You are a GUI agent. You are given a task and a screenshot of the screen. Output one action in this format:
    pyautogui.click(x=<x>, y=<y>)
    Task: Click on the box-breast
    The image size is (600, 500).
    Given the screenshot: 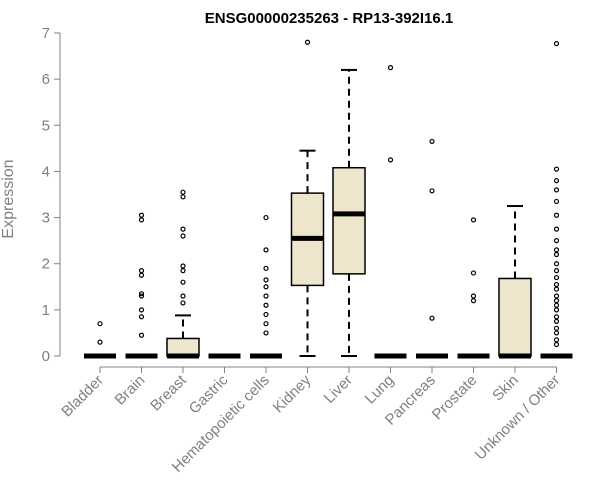 What is the action you would take?
    pyautogui.click(x=183, y=274)
    